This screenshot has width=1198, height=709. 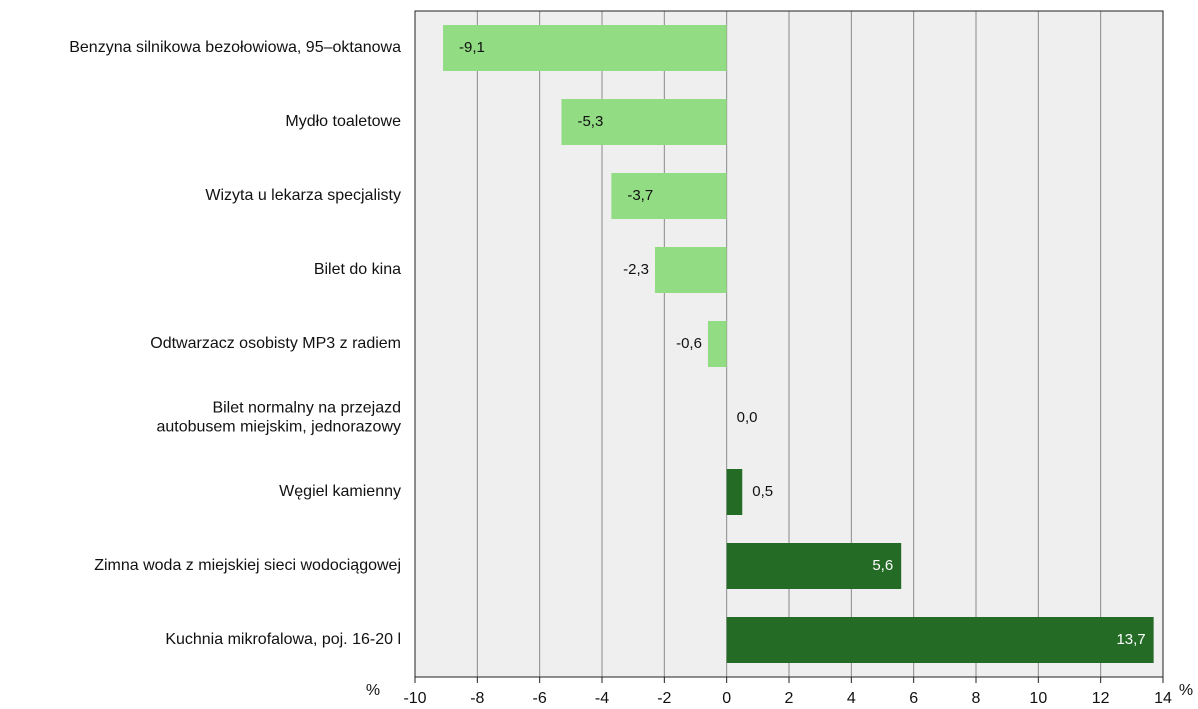 What do you see at coordinates (636, 269) in the screenshot?
I see `data-label-bilet-do-kina: -2,3` at bounding box center [636, 269].